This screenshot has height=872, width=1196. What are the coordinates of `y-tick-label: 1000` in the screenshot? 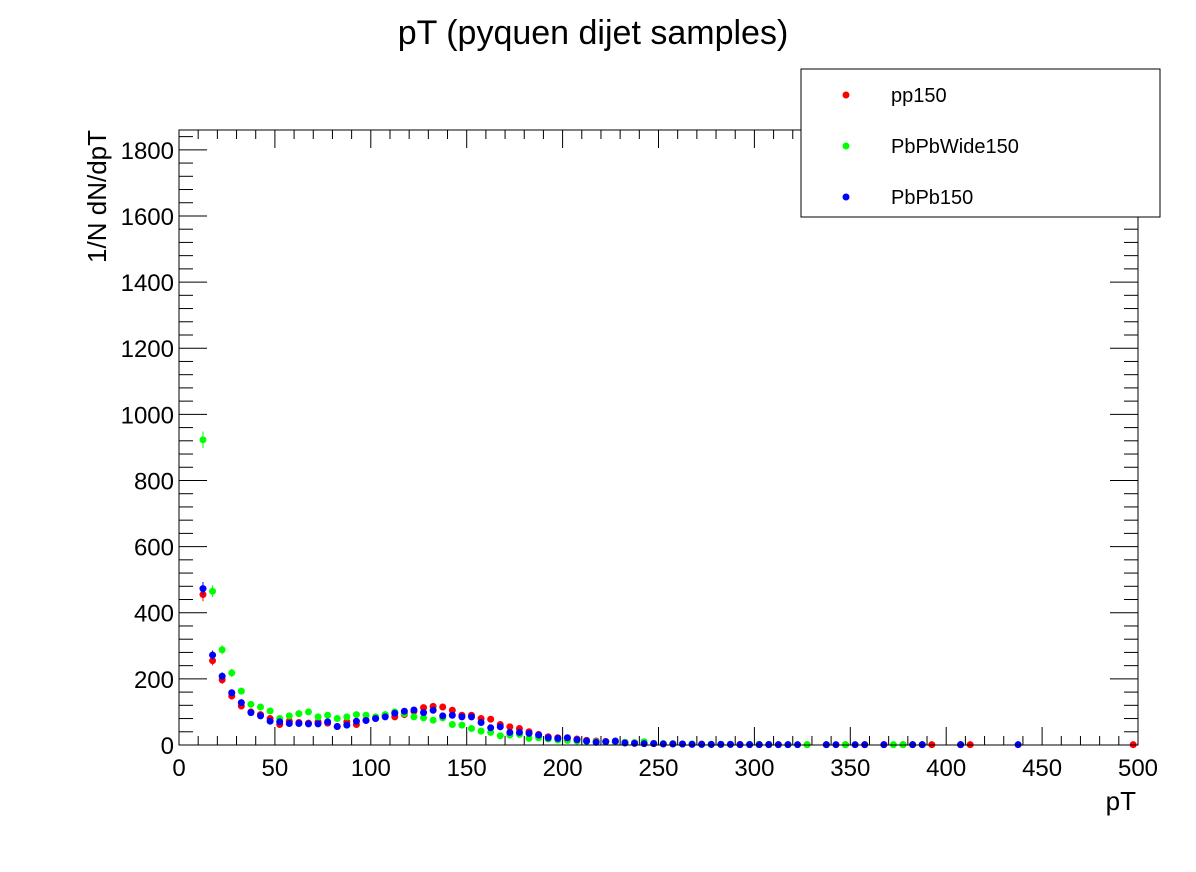 It's located at (147, 415).